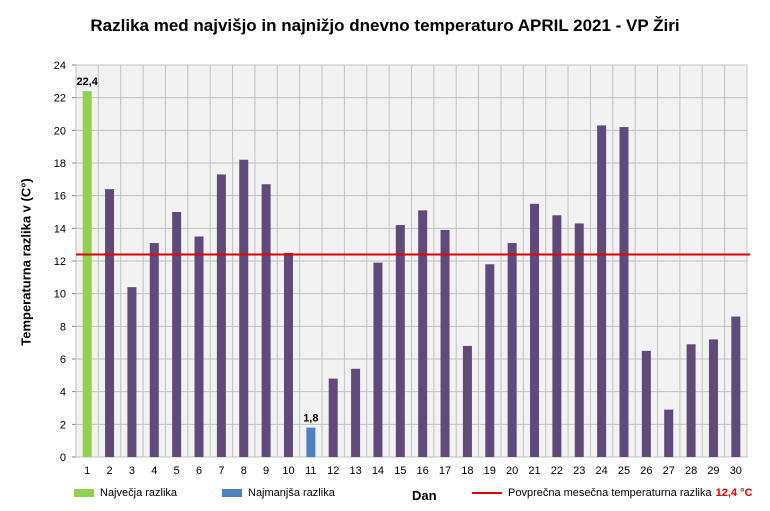  What do you see at coordinates (87, 471) in the screenshot?
I see `x-tick-label: 1` at bounding box center [87, 471].